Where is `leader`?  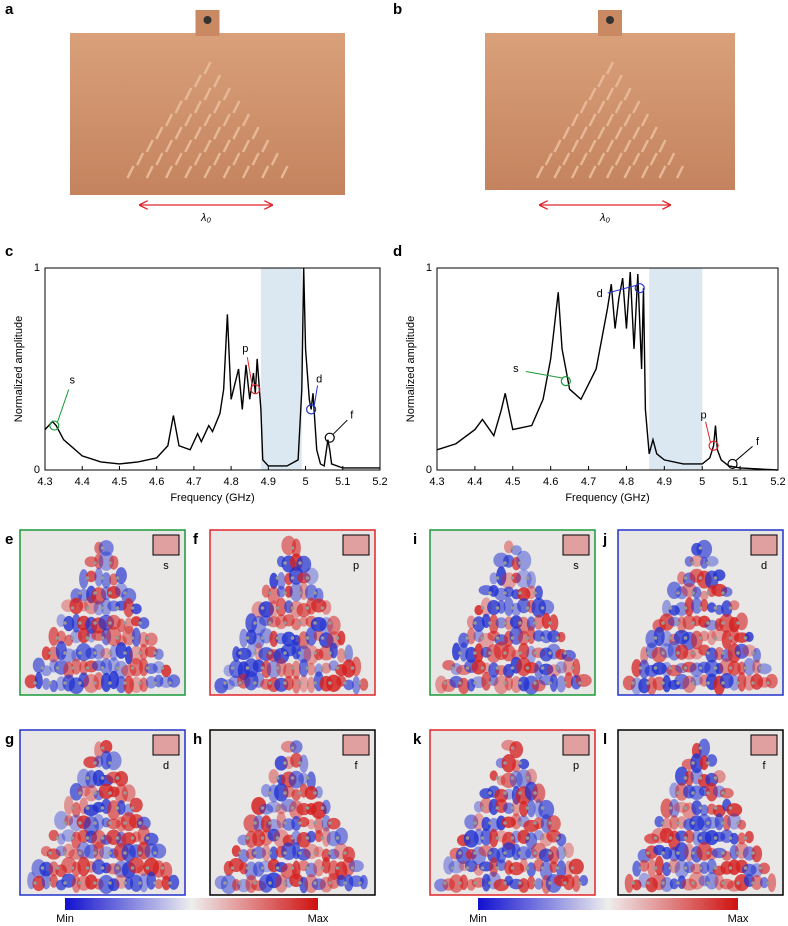
leader is located at coordinates (544, 375).